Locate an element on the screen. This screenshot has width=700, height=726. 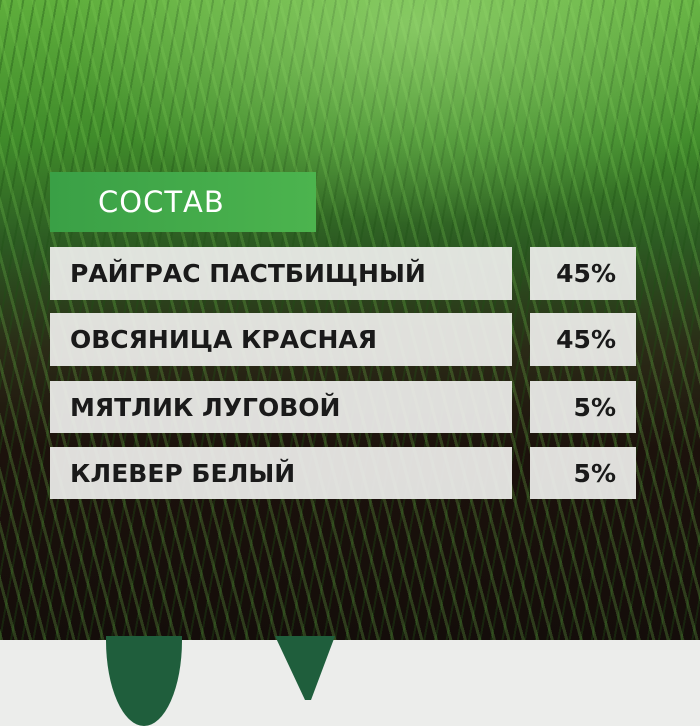
ingredient-name-cell: РАЙГРАС ПАСТБИЩНЫЙ is located at coordinates (281, 273).